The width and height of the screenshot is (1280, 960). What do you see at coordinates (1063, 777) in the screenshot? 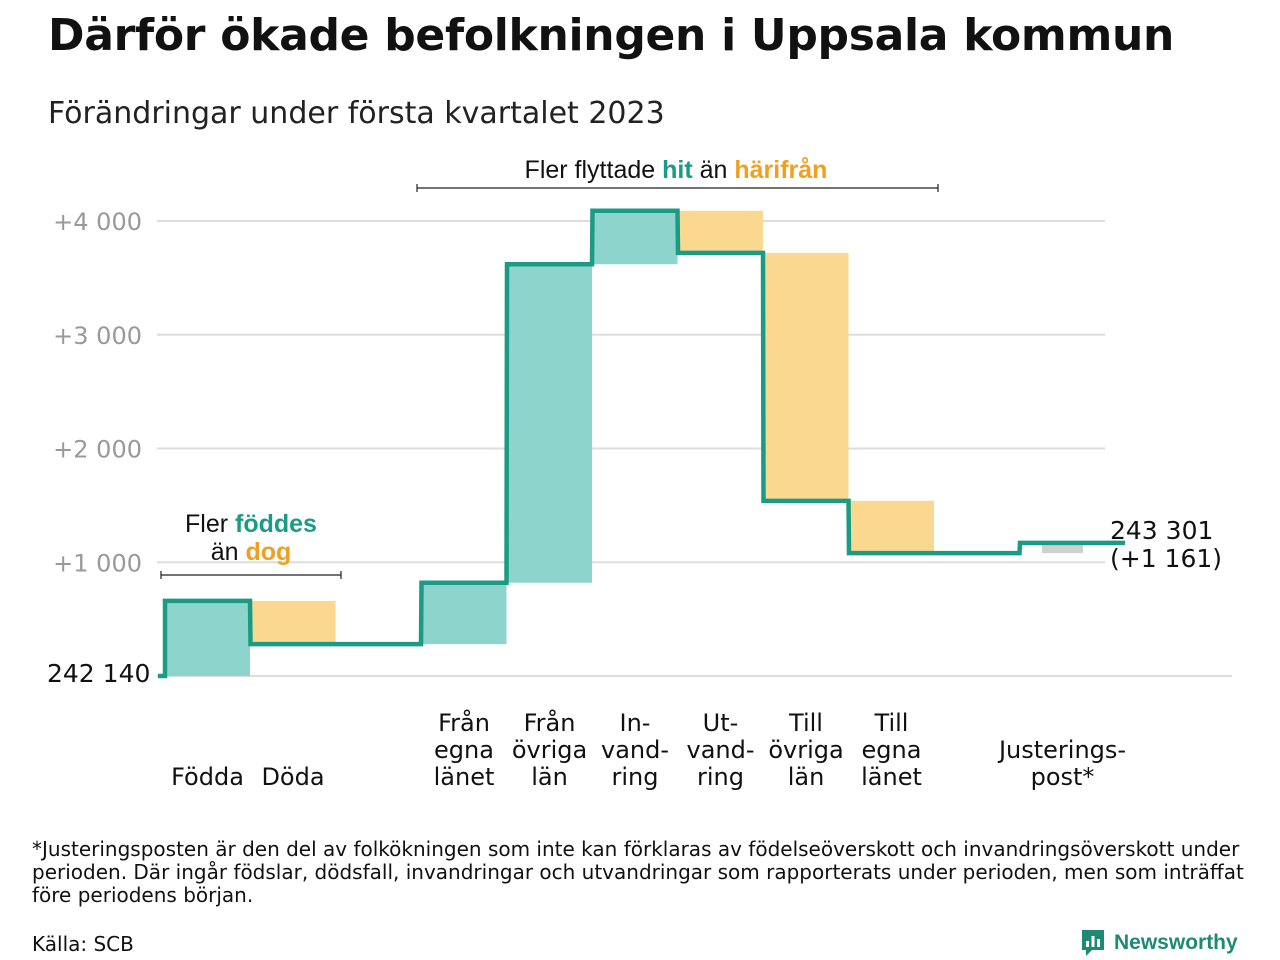
I see `x-category-label: post*` at bounding box center [1063, 777].